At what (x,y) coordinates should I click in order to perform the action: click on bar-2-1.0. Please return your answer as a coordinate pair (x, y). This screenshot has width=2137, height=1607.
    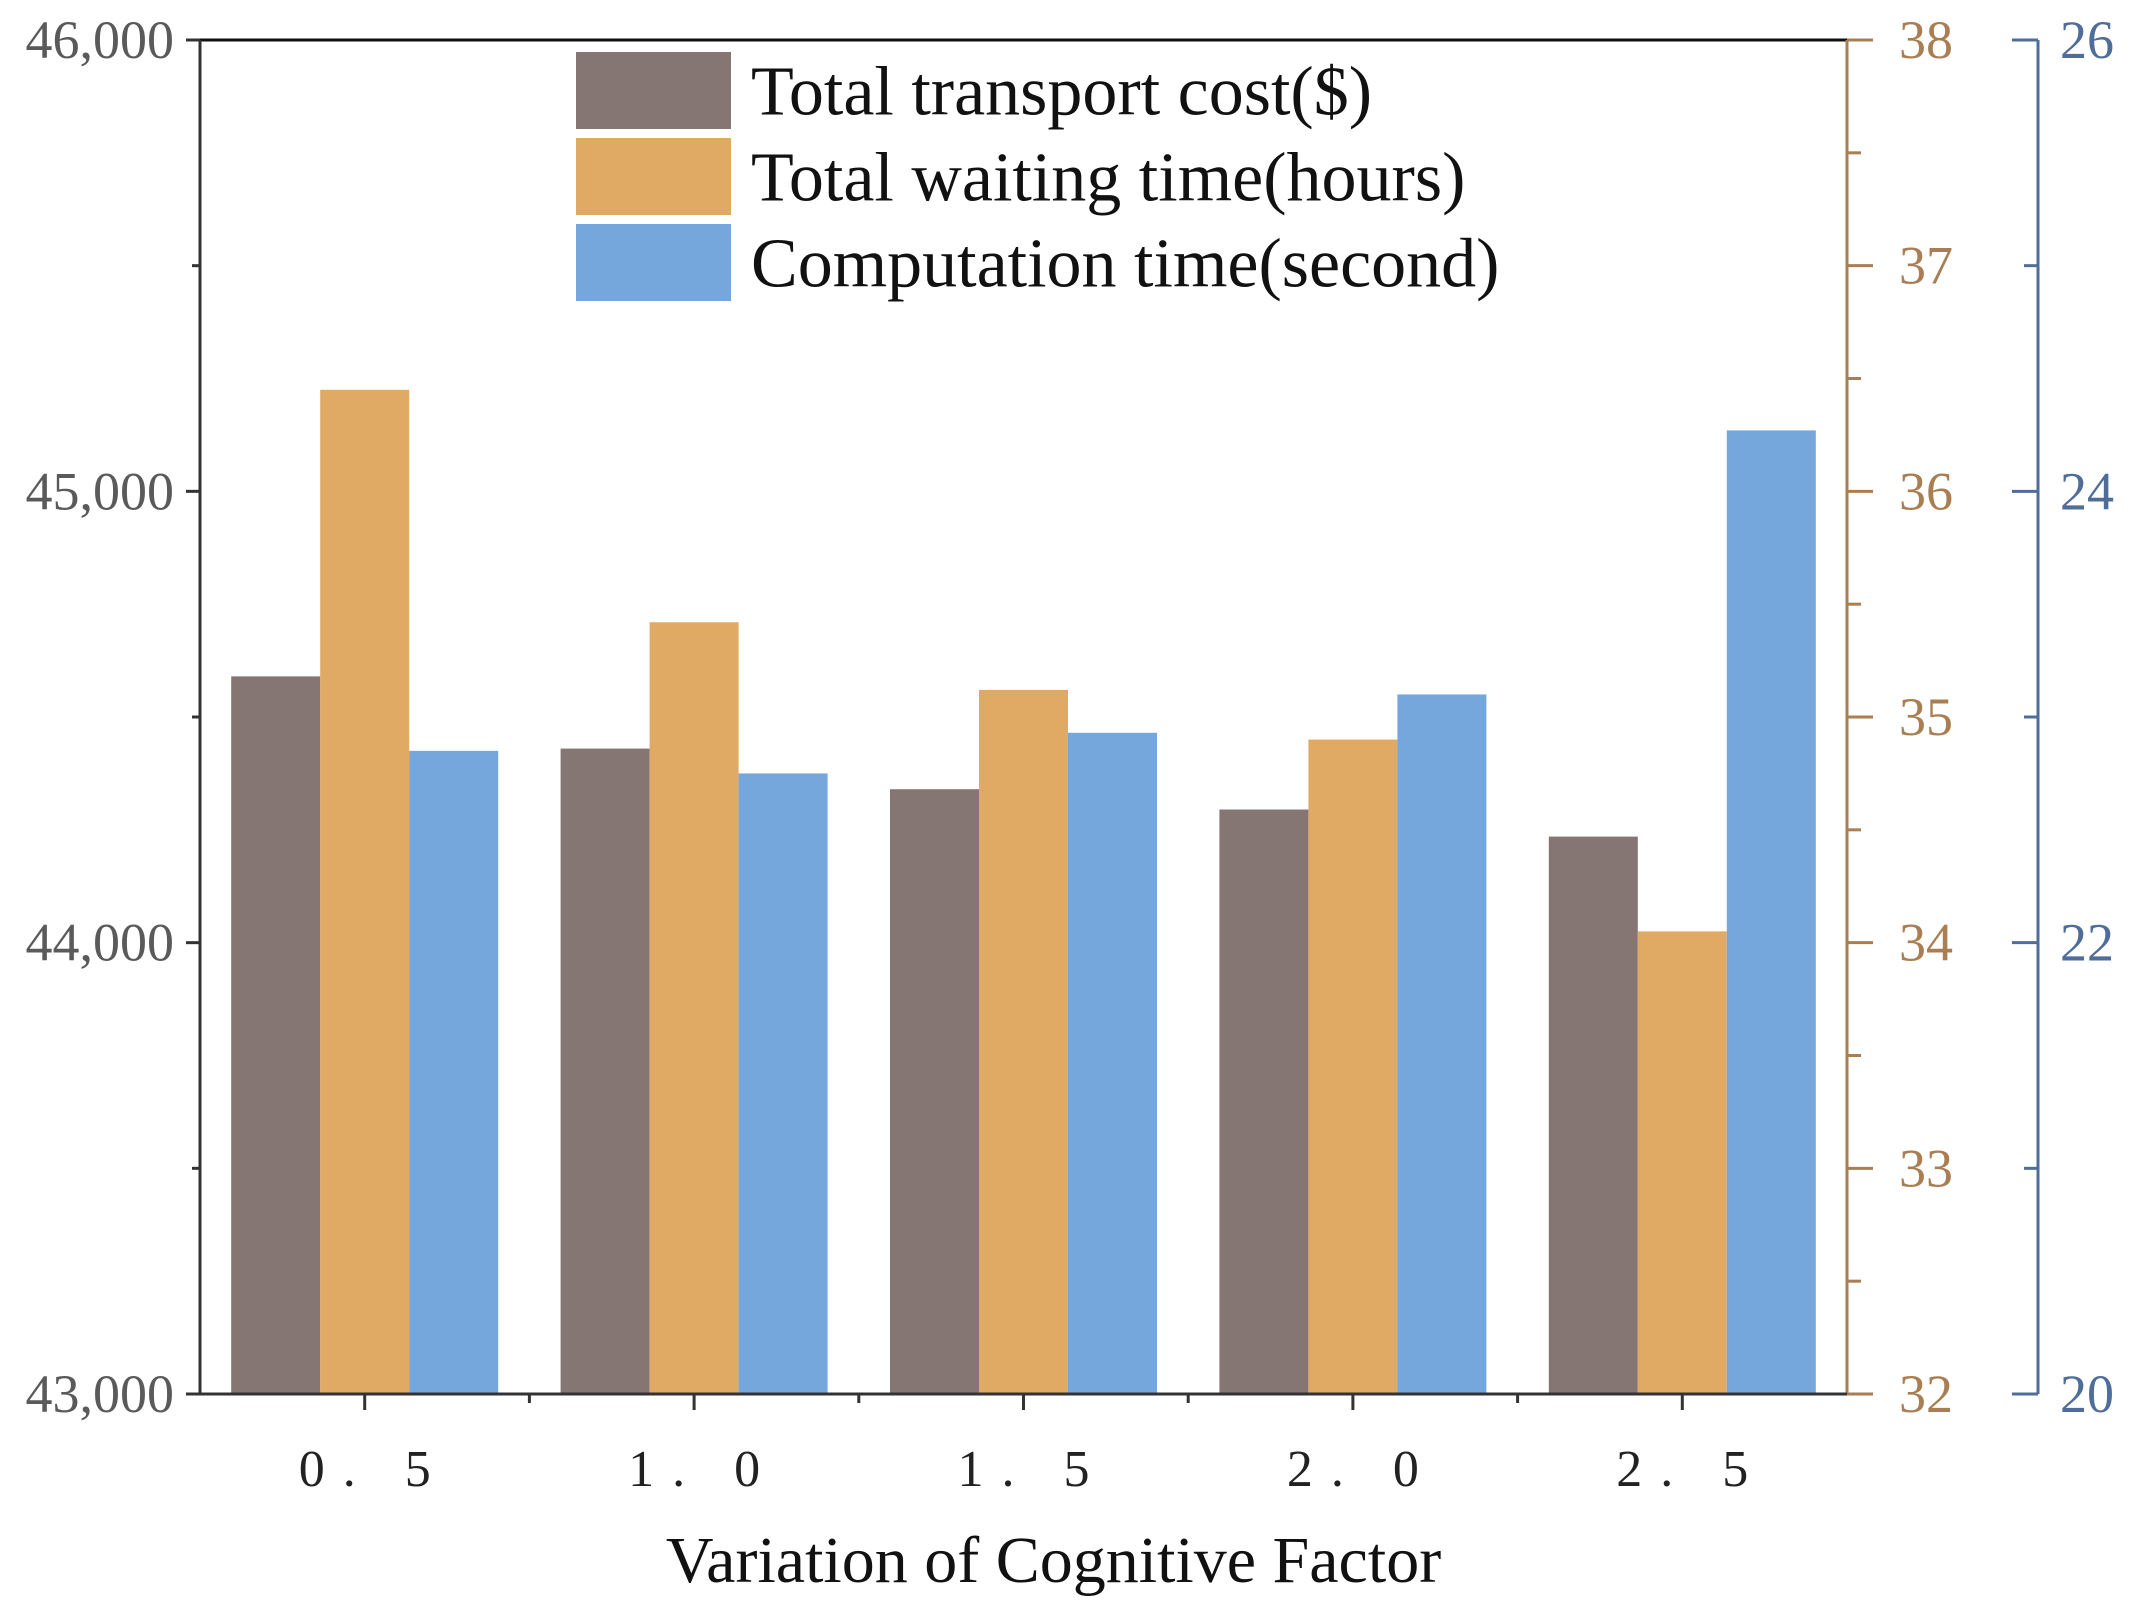
    Looking at the image, I should click on (694, 1008).